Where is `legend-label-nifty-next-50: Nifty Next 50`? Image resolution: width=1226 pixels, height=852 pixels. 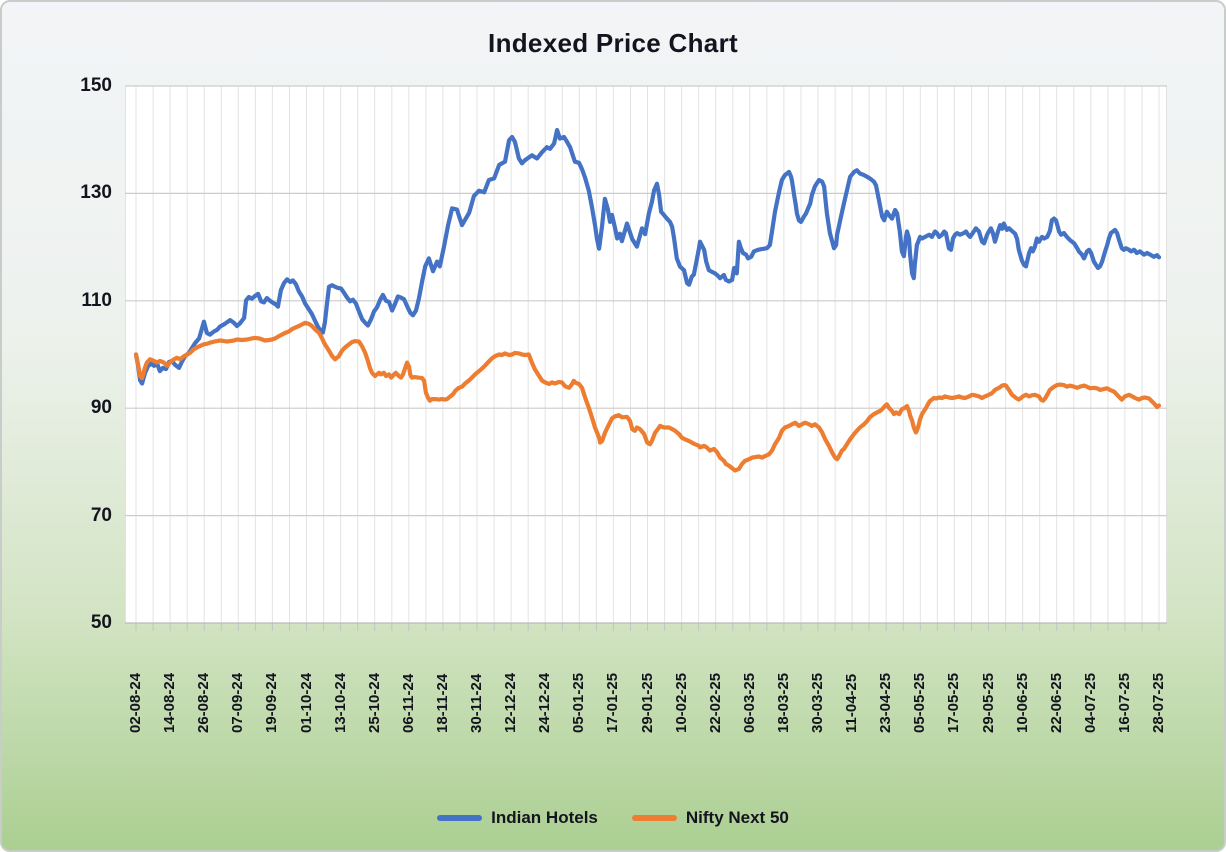
legend-label-nifty-next-50: Nifty Next 50 is located at coordinates (737, 817).